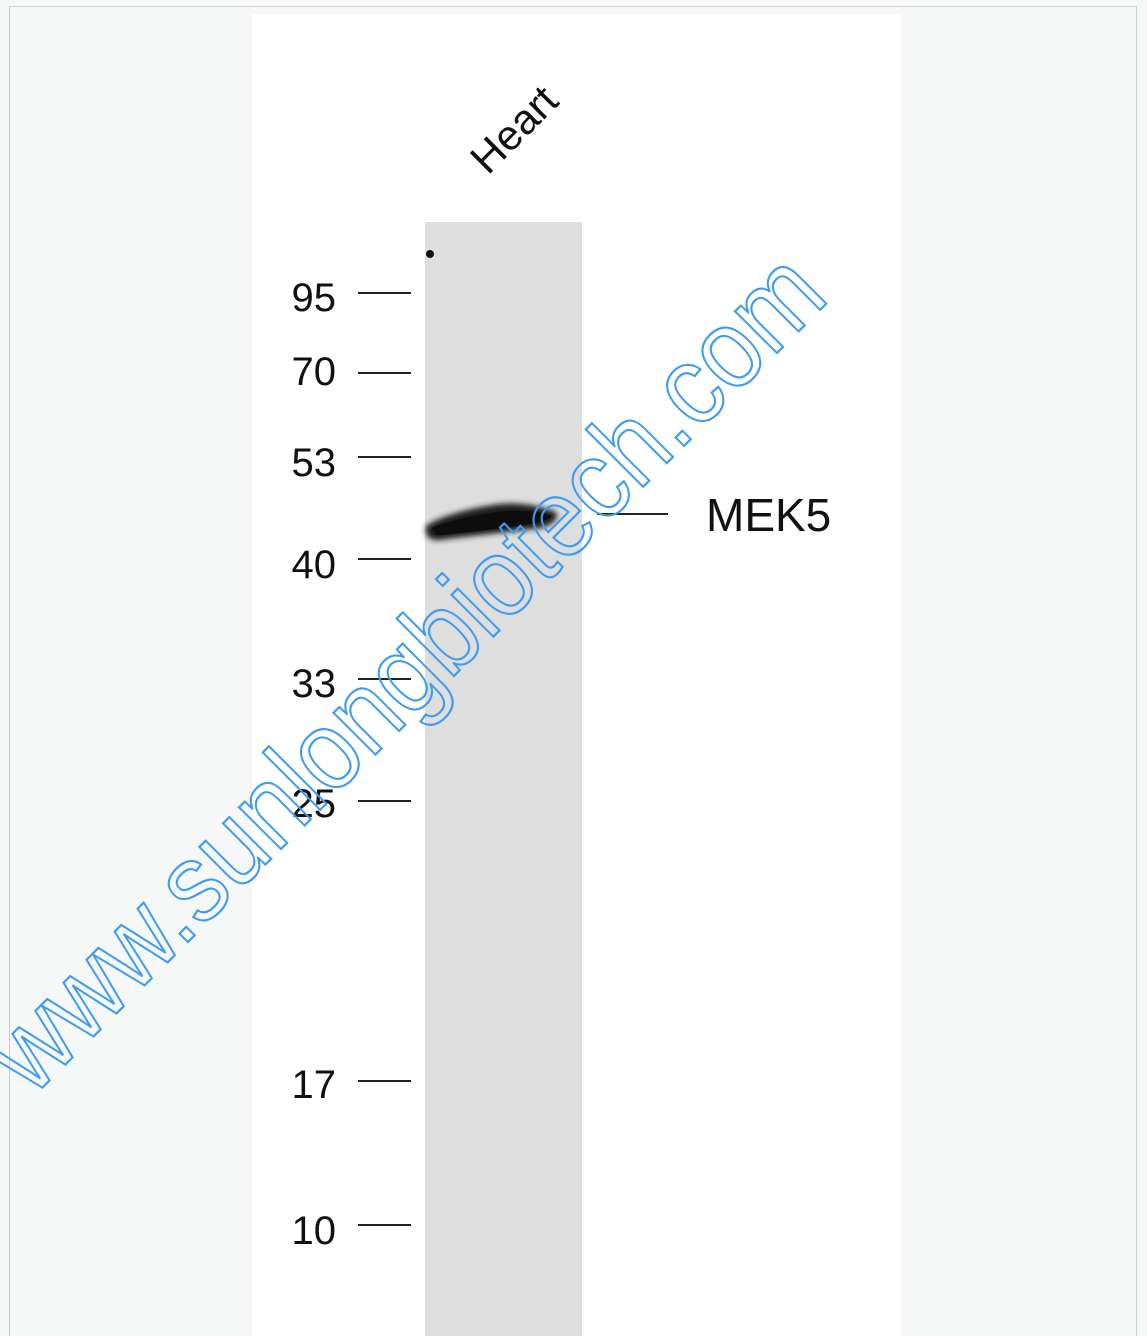  I want to click on marker-label-10: 10, so click(314, 1231).